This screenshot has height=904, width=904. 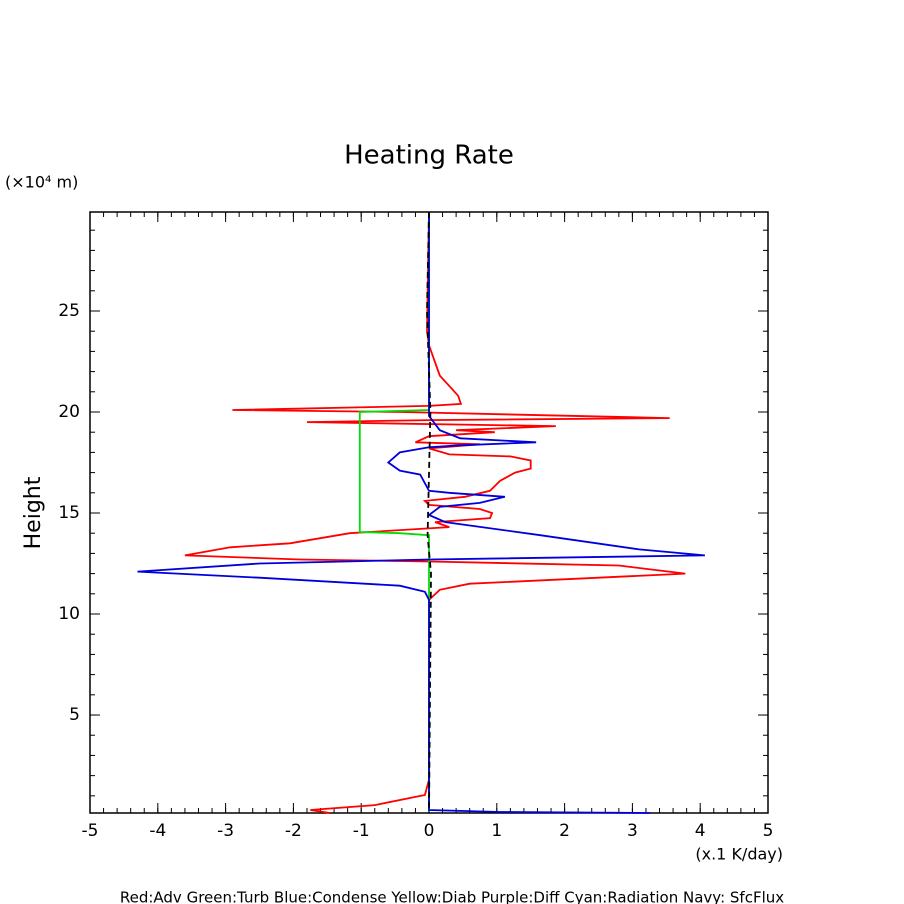 What do you see at coordinates (739, 854) in the screenshot?
I see `x-unit: (x.1 K/day)` at bounding box center [739, 854].